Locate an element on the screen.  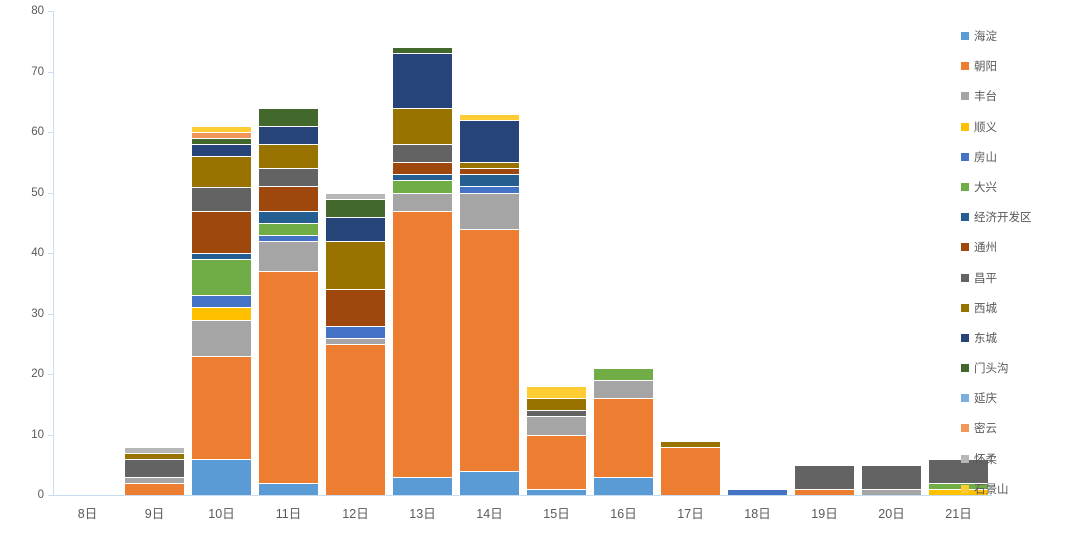
x-axis-label: 12日 is located at coordinates (355, 514).